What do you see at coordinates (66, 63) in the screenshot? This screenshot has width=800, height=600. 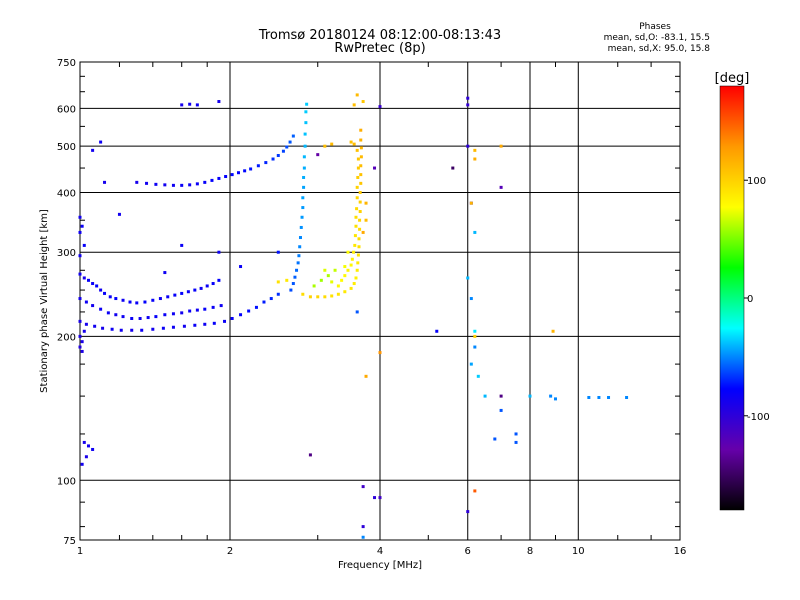 I see `y-tick-label: 750` at bounding box center [66, 63].